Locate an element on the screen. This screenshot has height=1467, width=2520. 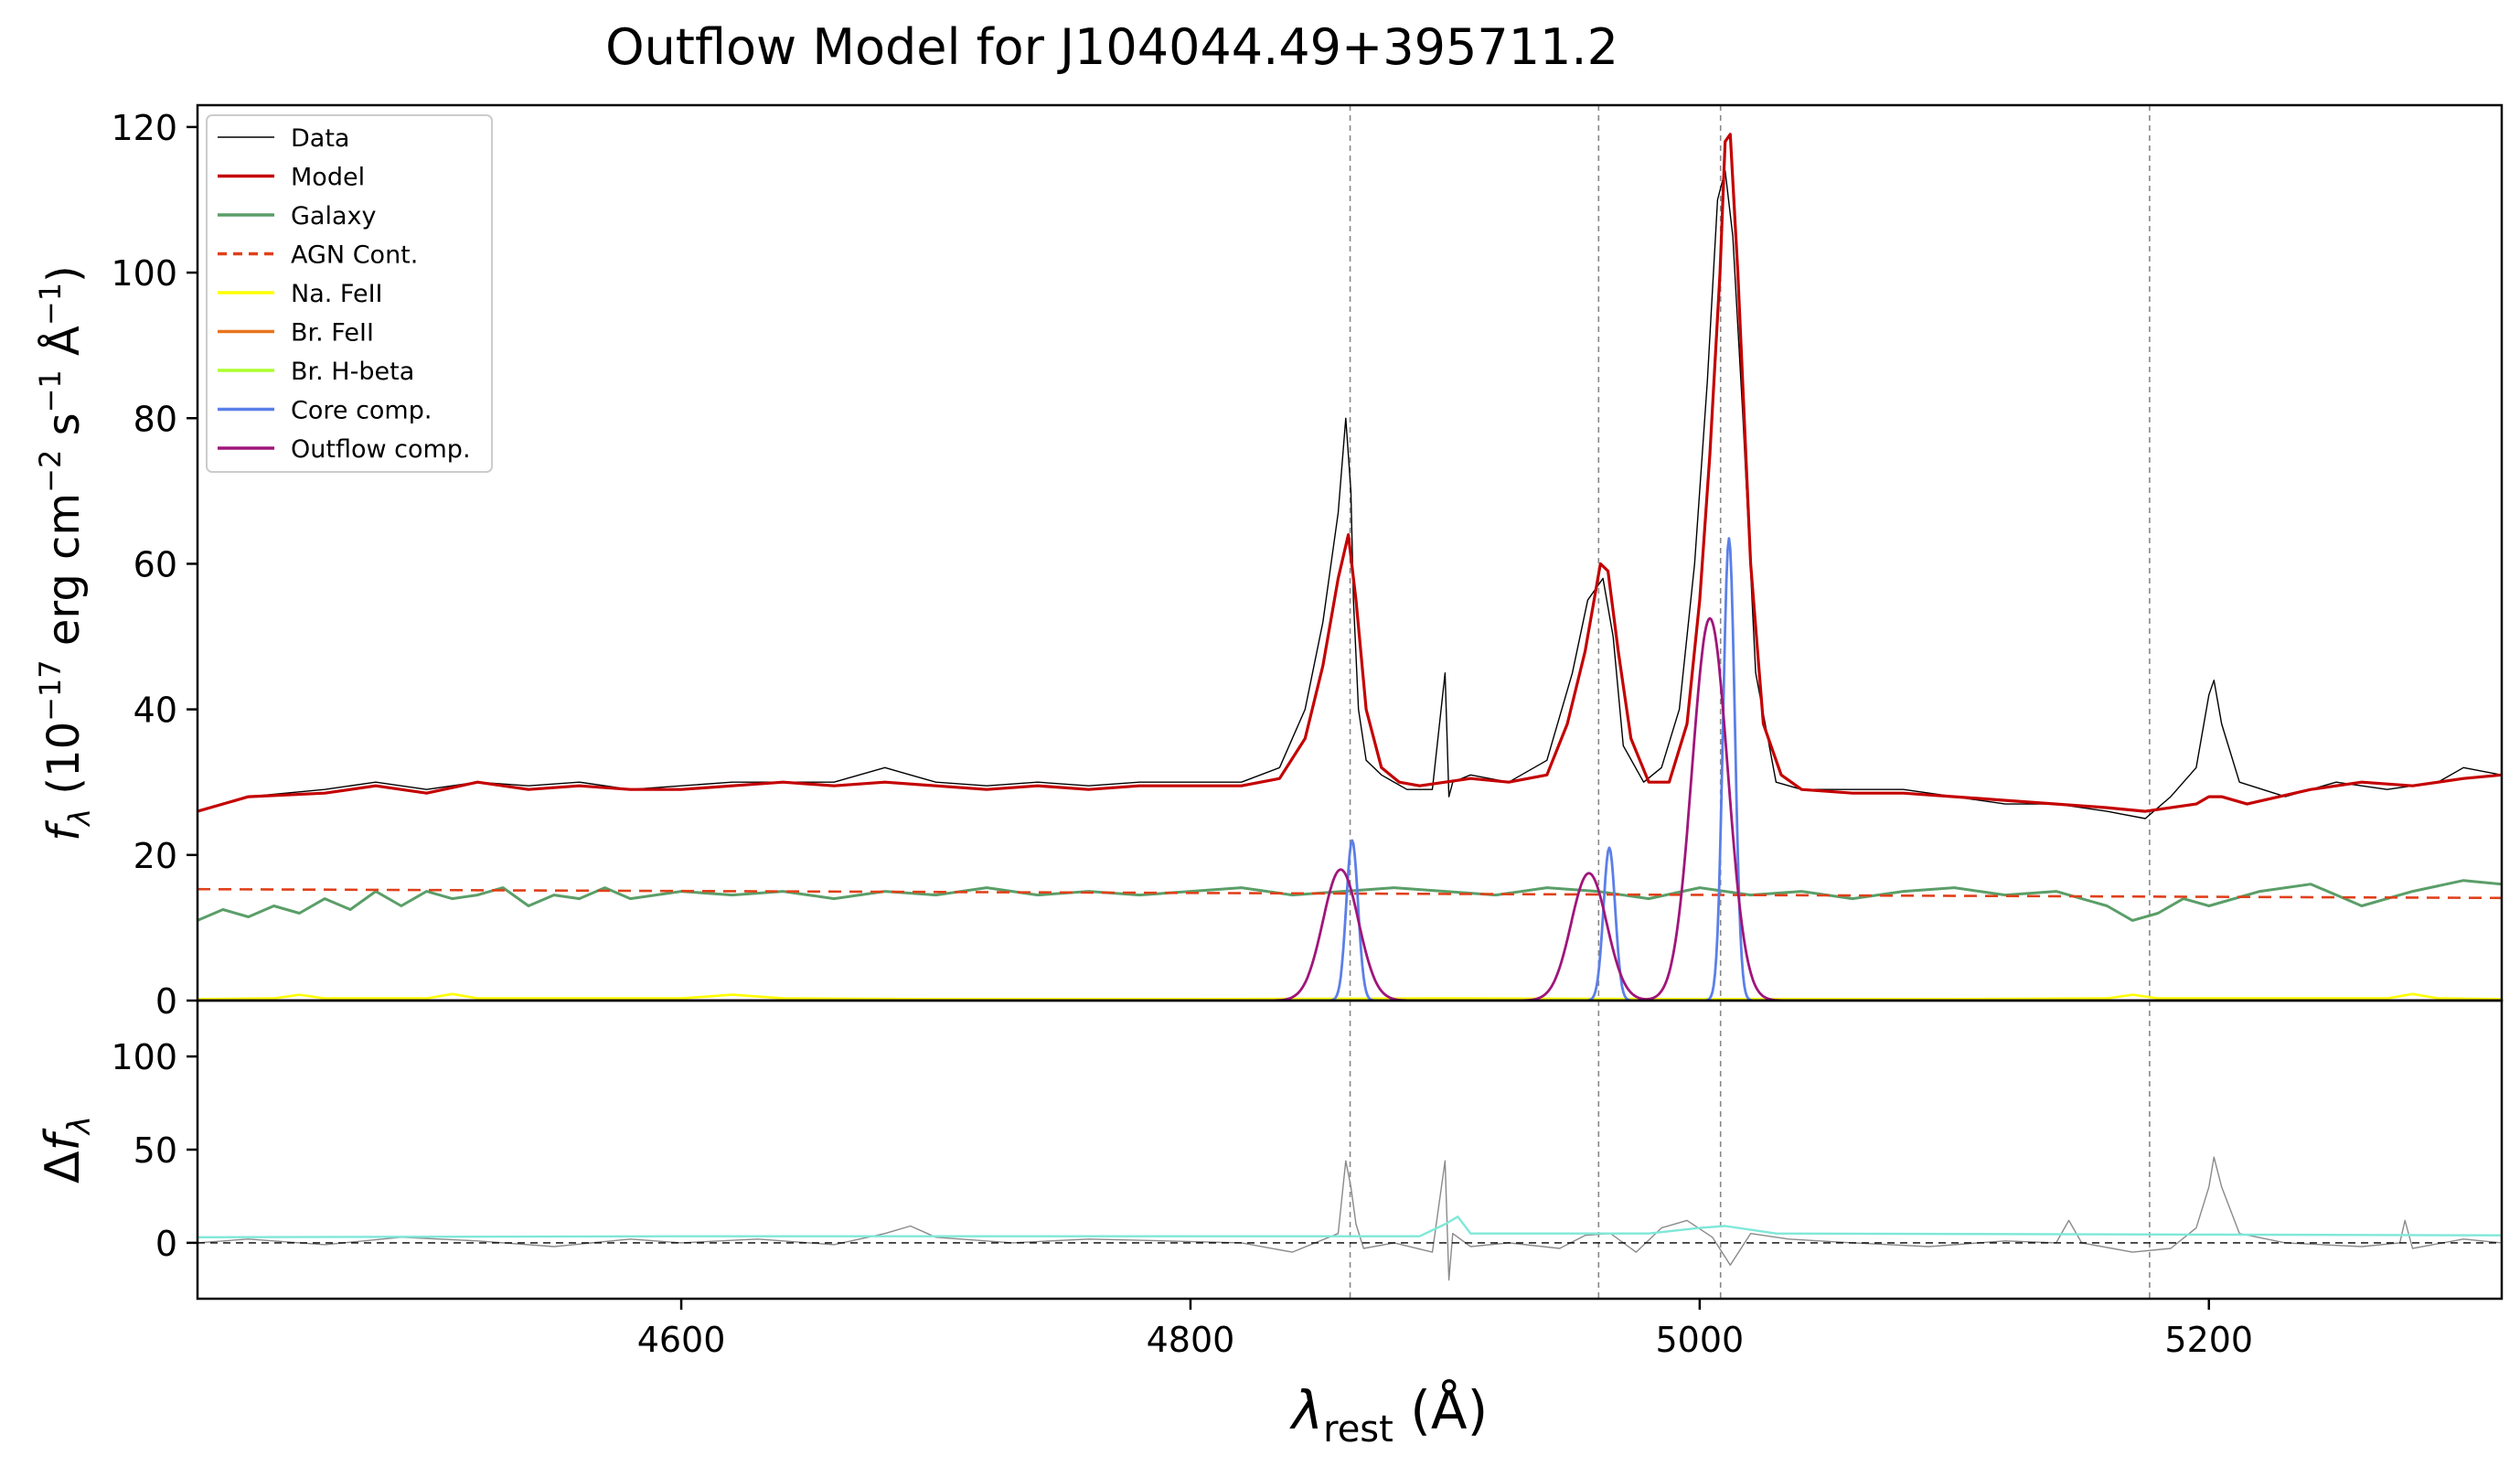
main-y-tick-label: 0 is located at coordinates (166, 1001).